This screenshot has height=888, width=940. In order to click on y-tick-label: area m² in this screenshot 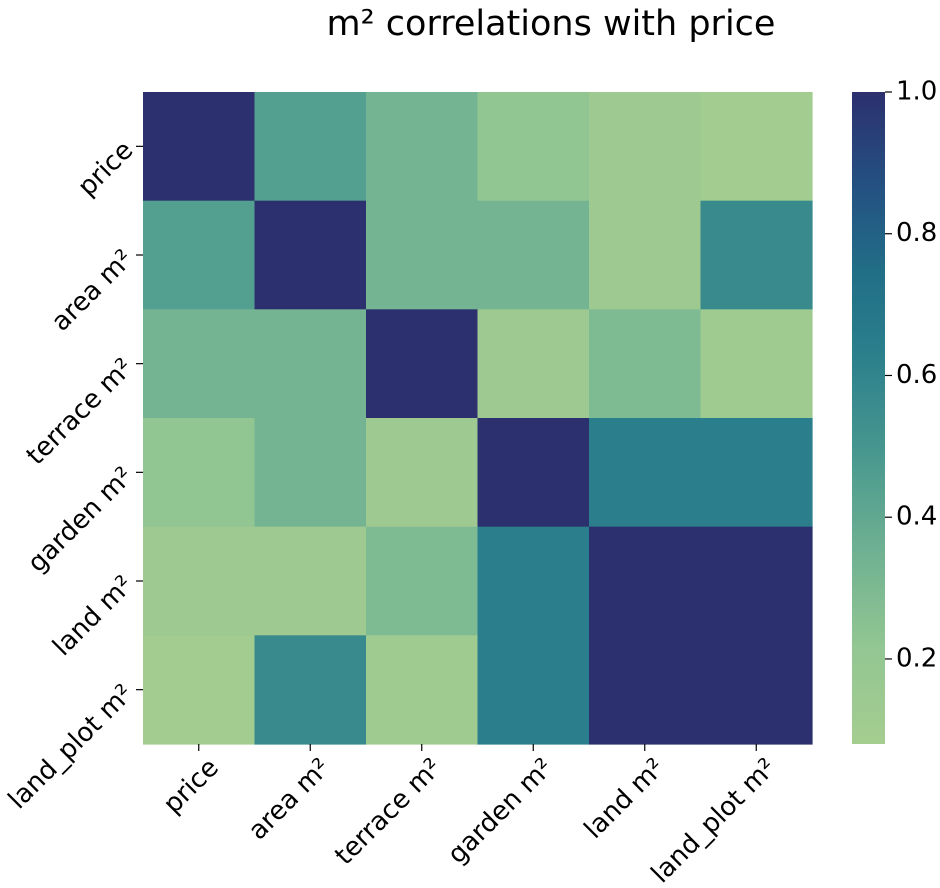, I will do `click(92, 290)`.